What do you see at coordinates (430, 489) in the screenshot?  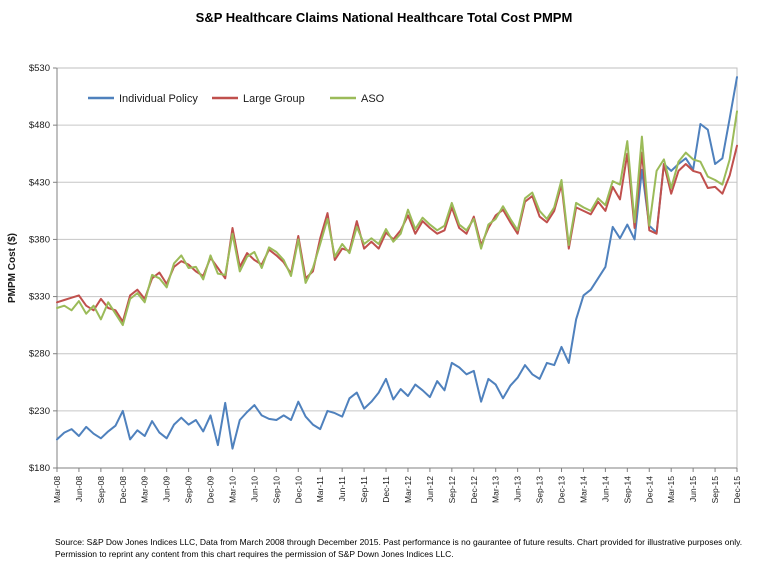 I see `x-tick-label: Jun-12` at bounding box center [430, 489].